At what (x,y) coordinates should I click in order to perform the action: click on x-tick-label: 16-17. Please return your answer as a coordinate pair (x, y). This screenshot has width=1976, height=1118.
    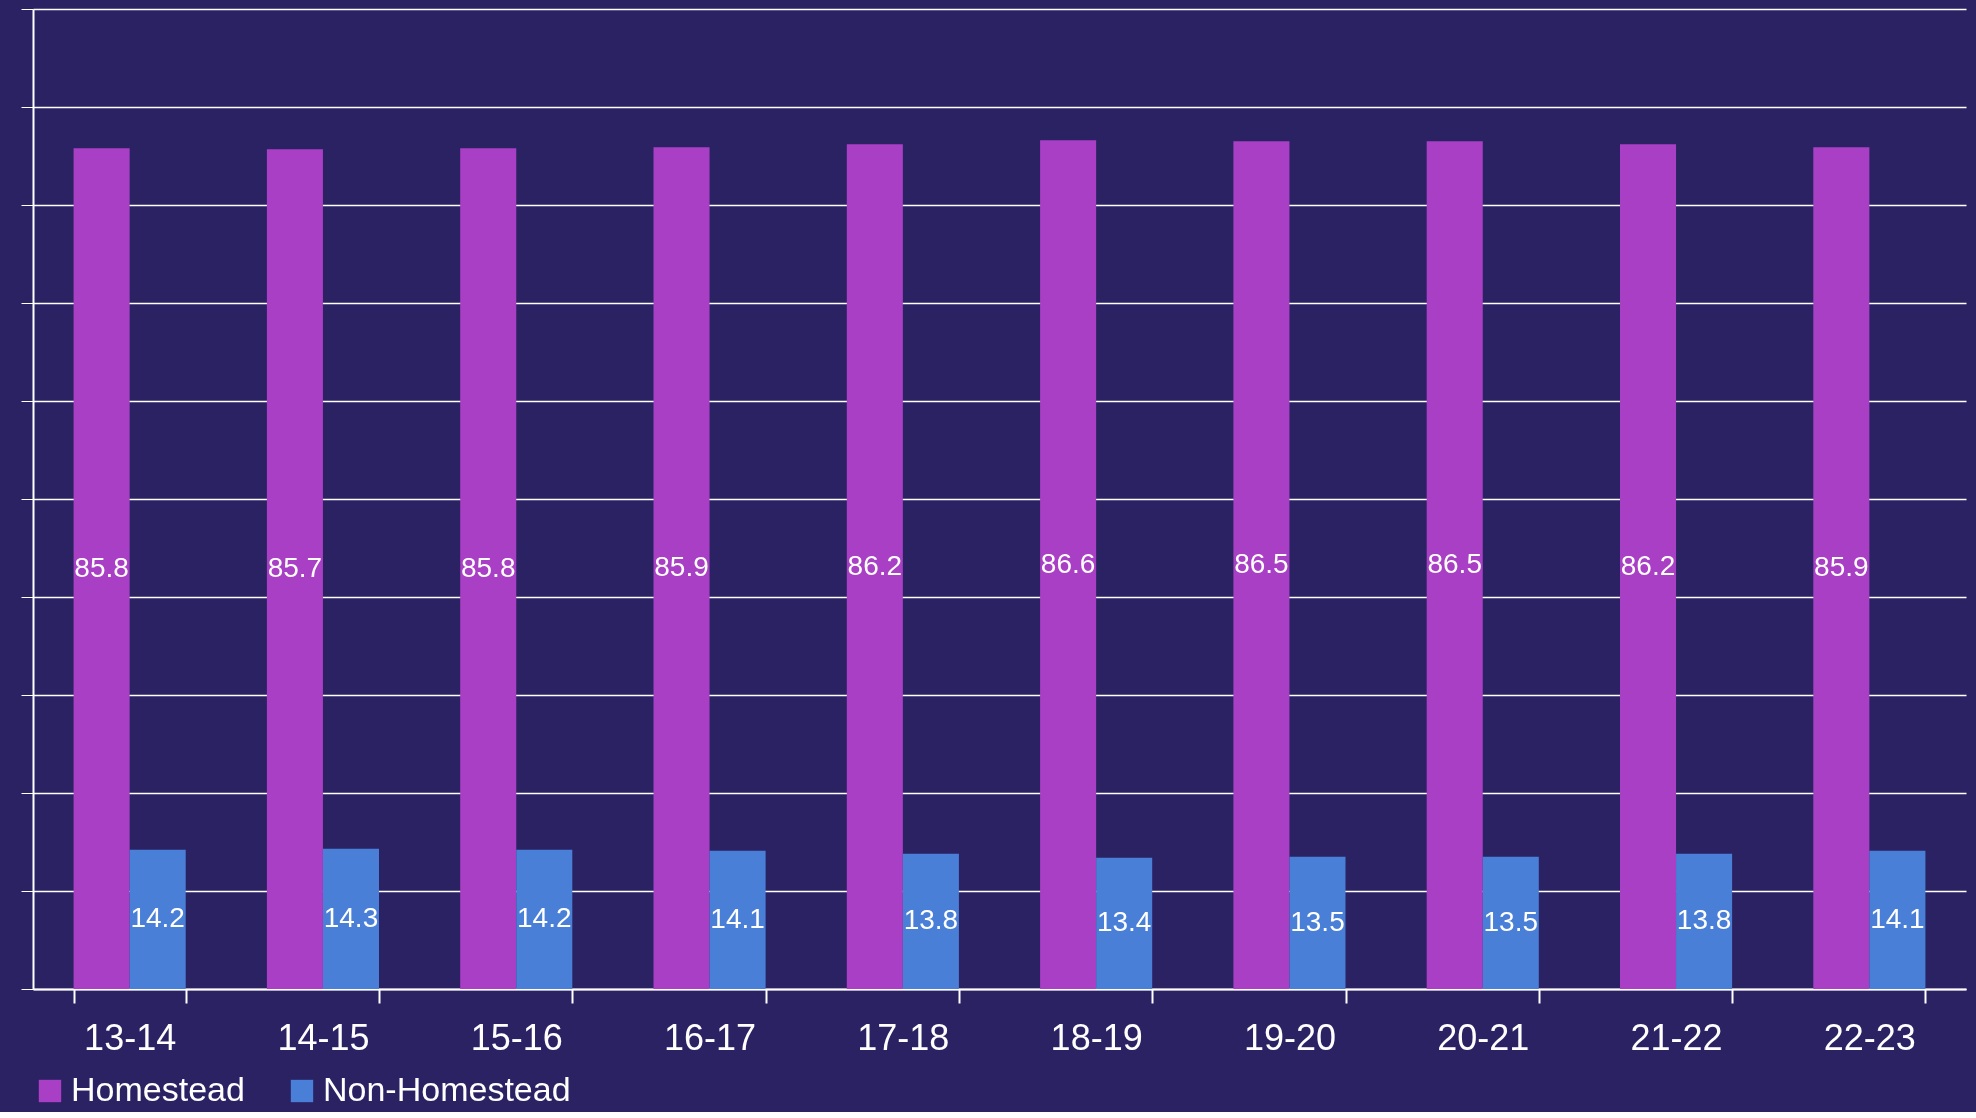
    Looking at the image, I should click on (710, 1037).